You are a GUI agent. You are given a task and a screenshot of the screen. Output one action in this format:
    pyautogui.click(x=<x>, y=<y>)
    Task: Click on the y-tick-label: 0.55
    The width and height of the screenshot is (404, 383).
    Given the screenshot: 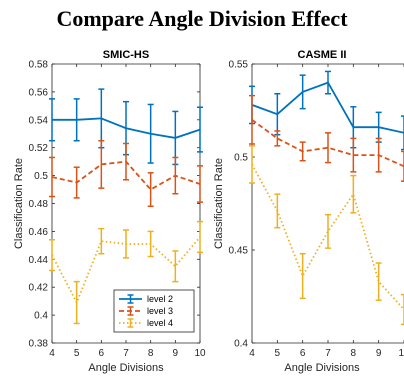 What is the action you would take?
    pyautogui.click(x=239, y=65)
    